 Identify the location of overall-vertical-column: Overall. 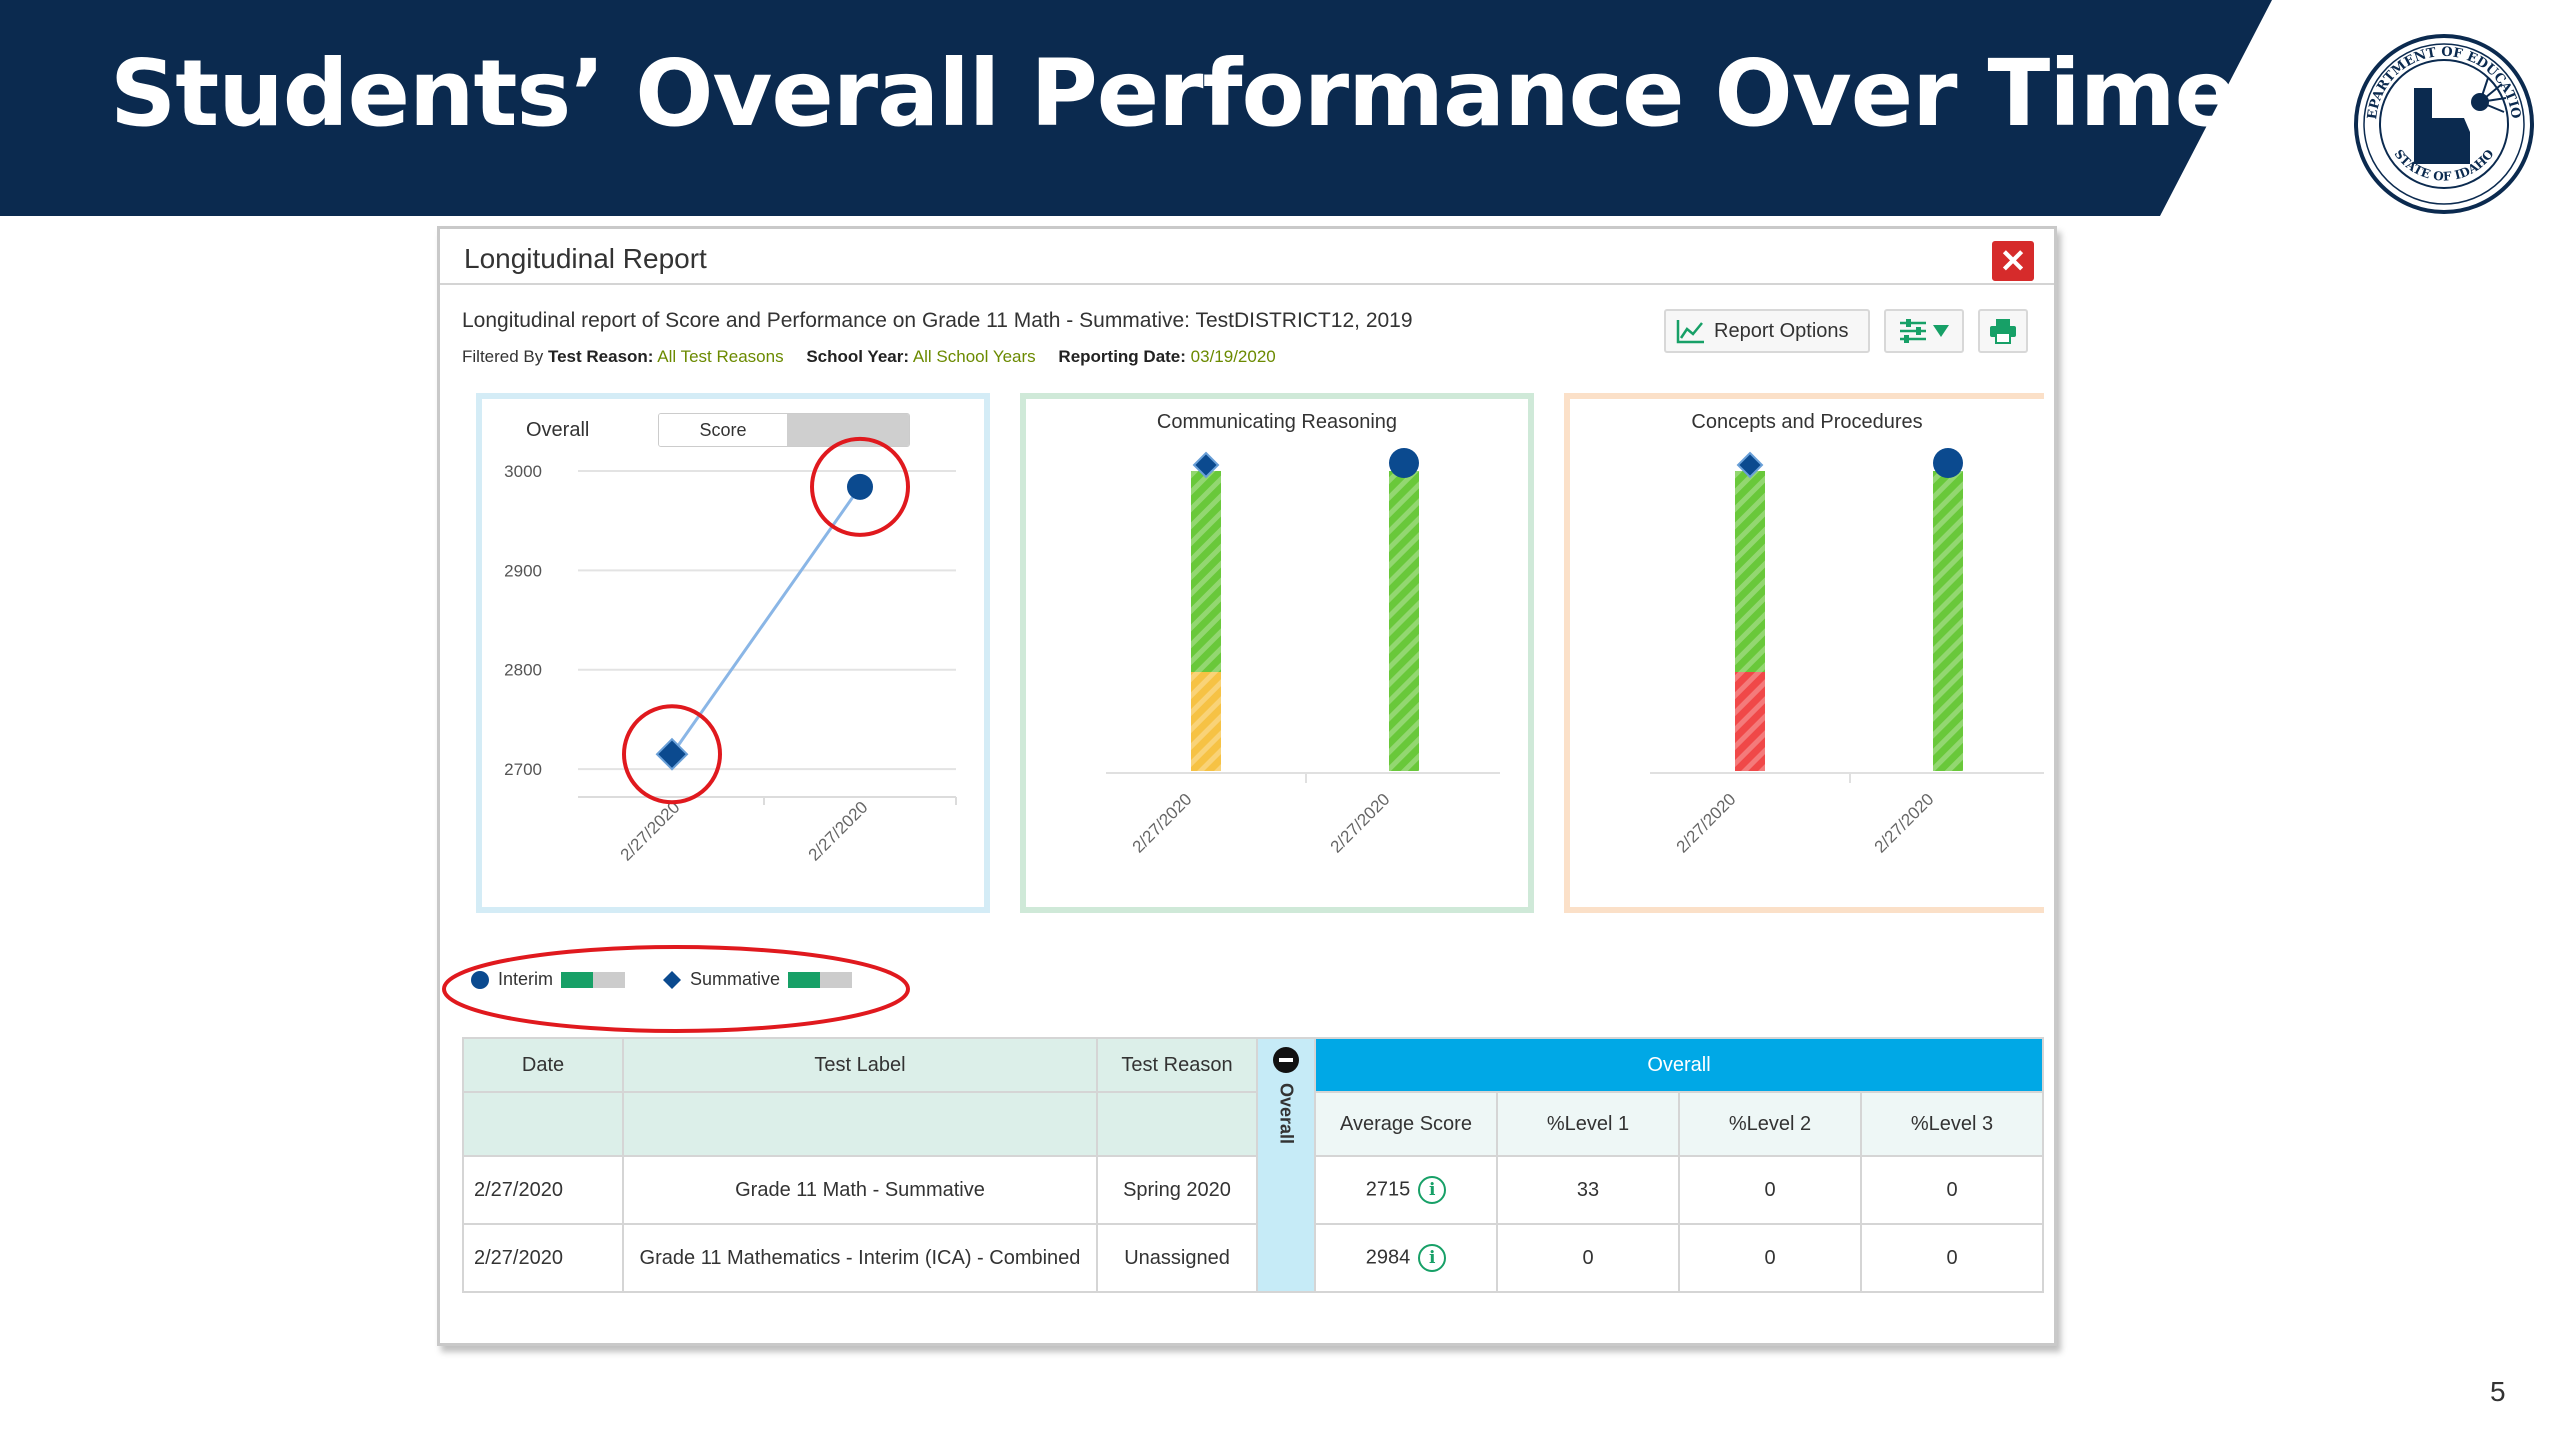
(1286, 1165).